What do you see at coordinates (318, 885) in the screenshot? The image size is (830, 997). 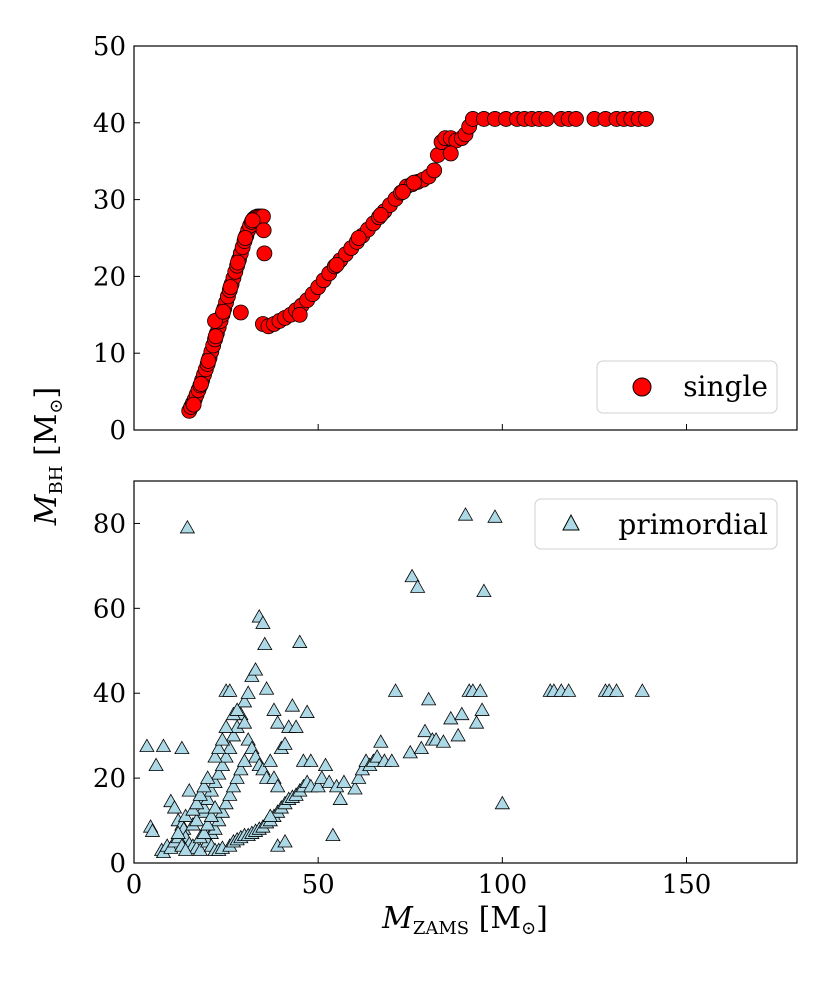 I see `x-tick-label: 50` at bounding box center [318, 885].